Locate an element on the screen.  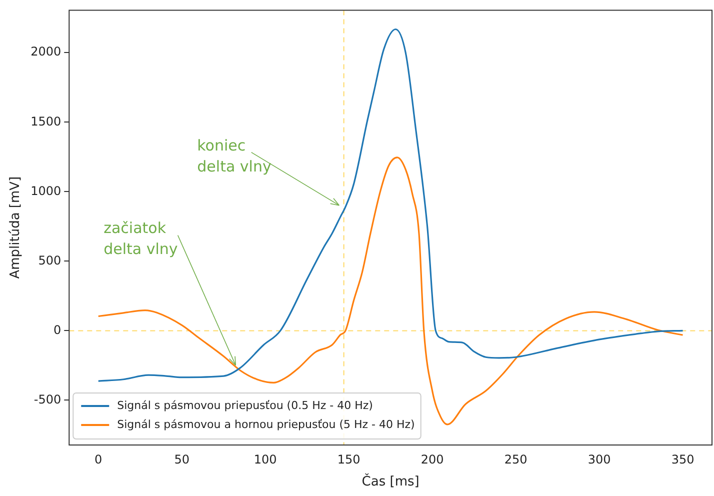
x-tick-label: 250 is located at coordinates (516, 459).